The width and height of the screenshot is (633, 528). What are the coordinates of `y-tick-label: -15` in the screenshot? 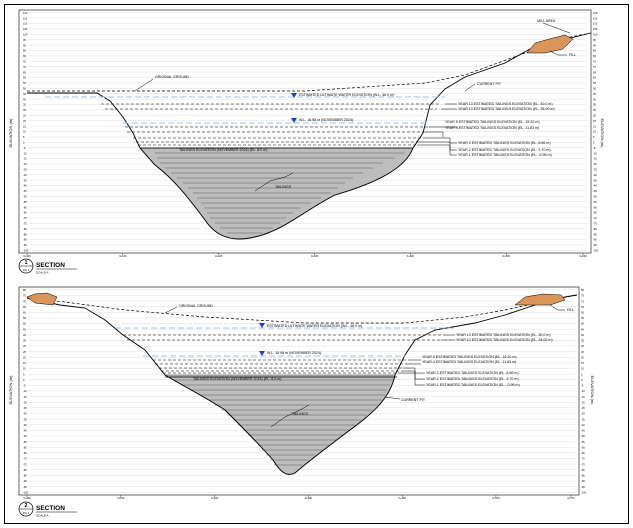 It's located at (583, 397).